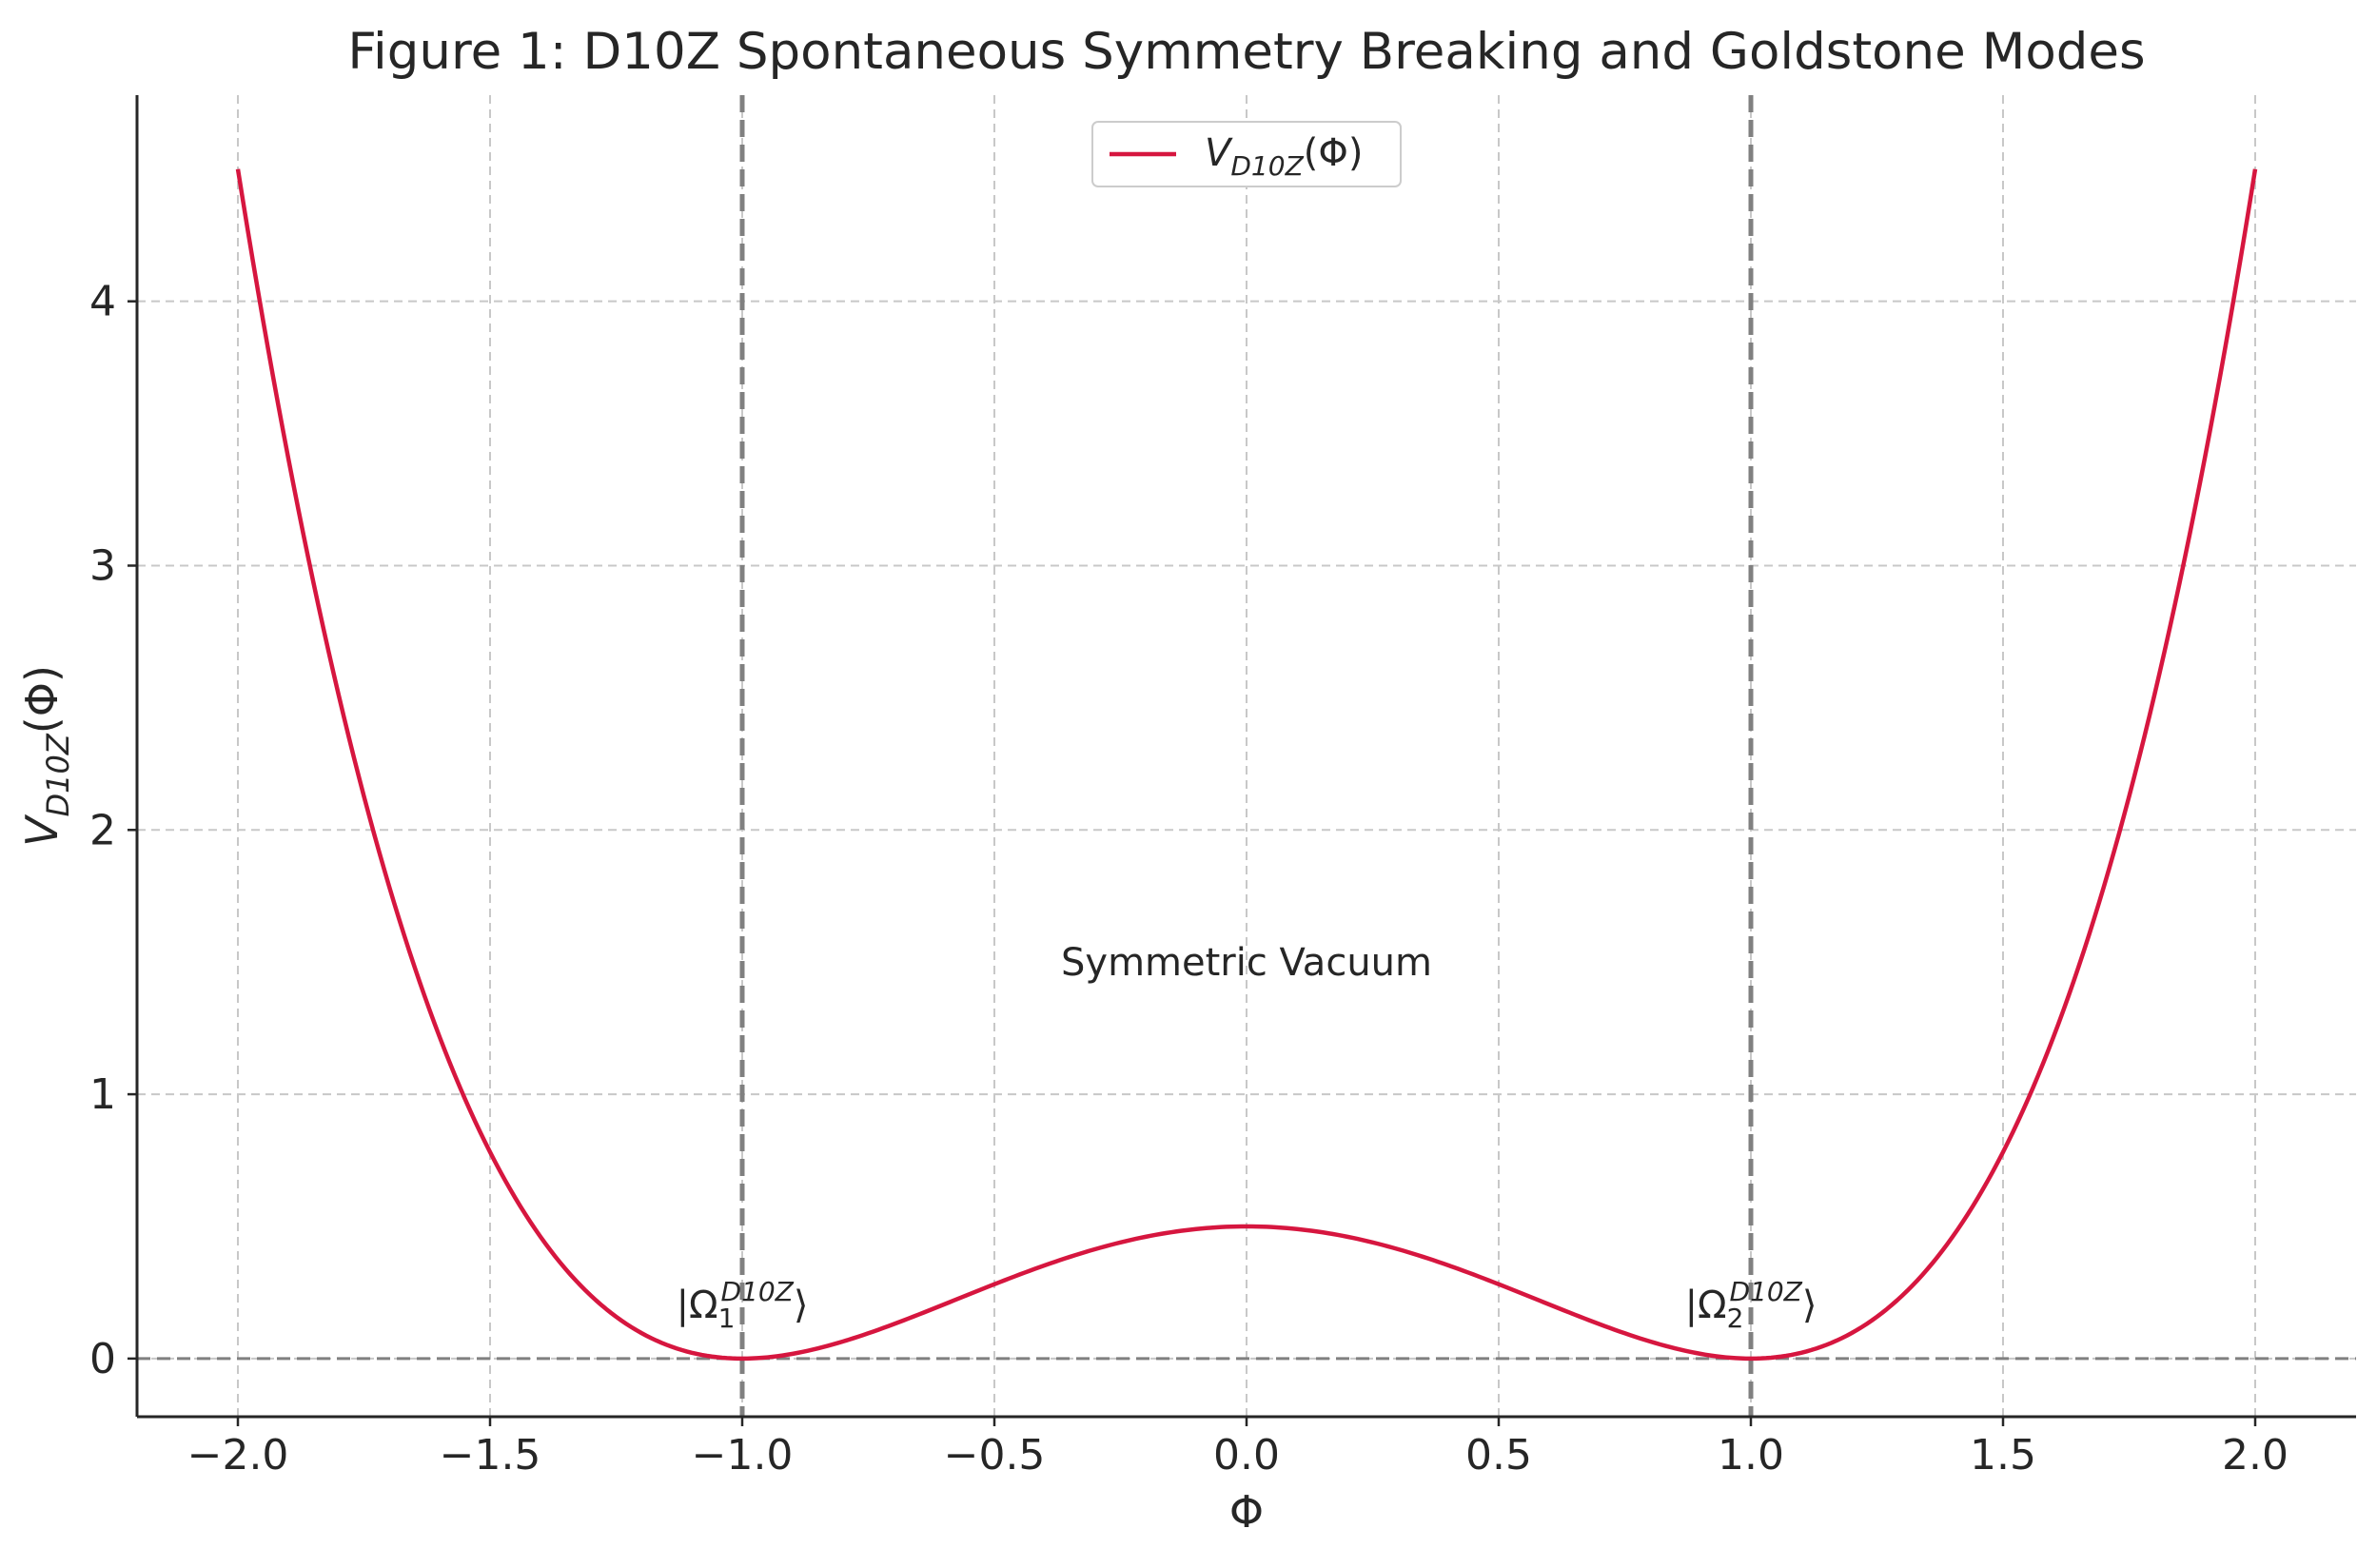  Describe the element at coordinates (102, 565) in the screenshot. I see `y-tick-label: 3` at that location.